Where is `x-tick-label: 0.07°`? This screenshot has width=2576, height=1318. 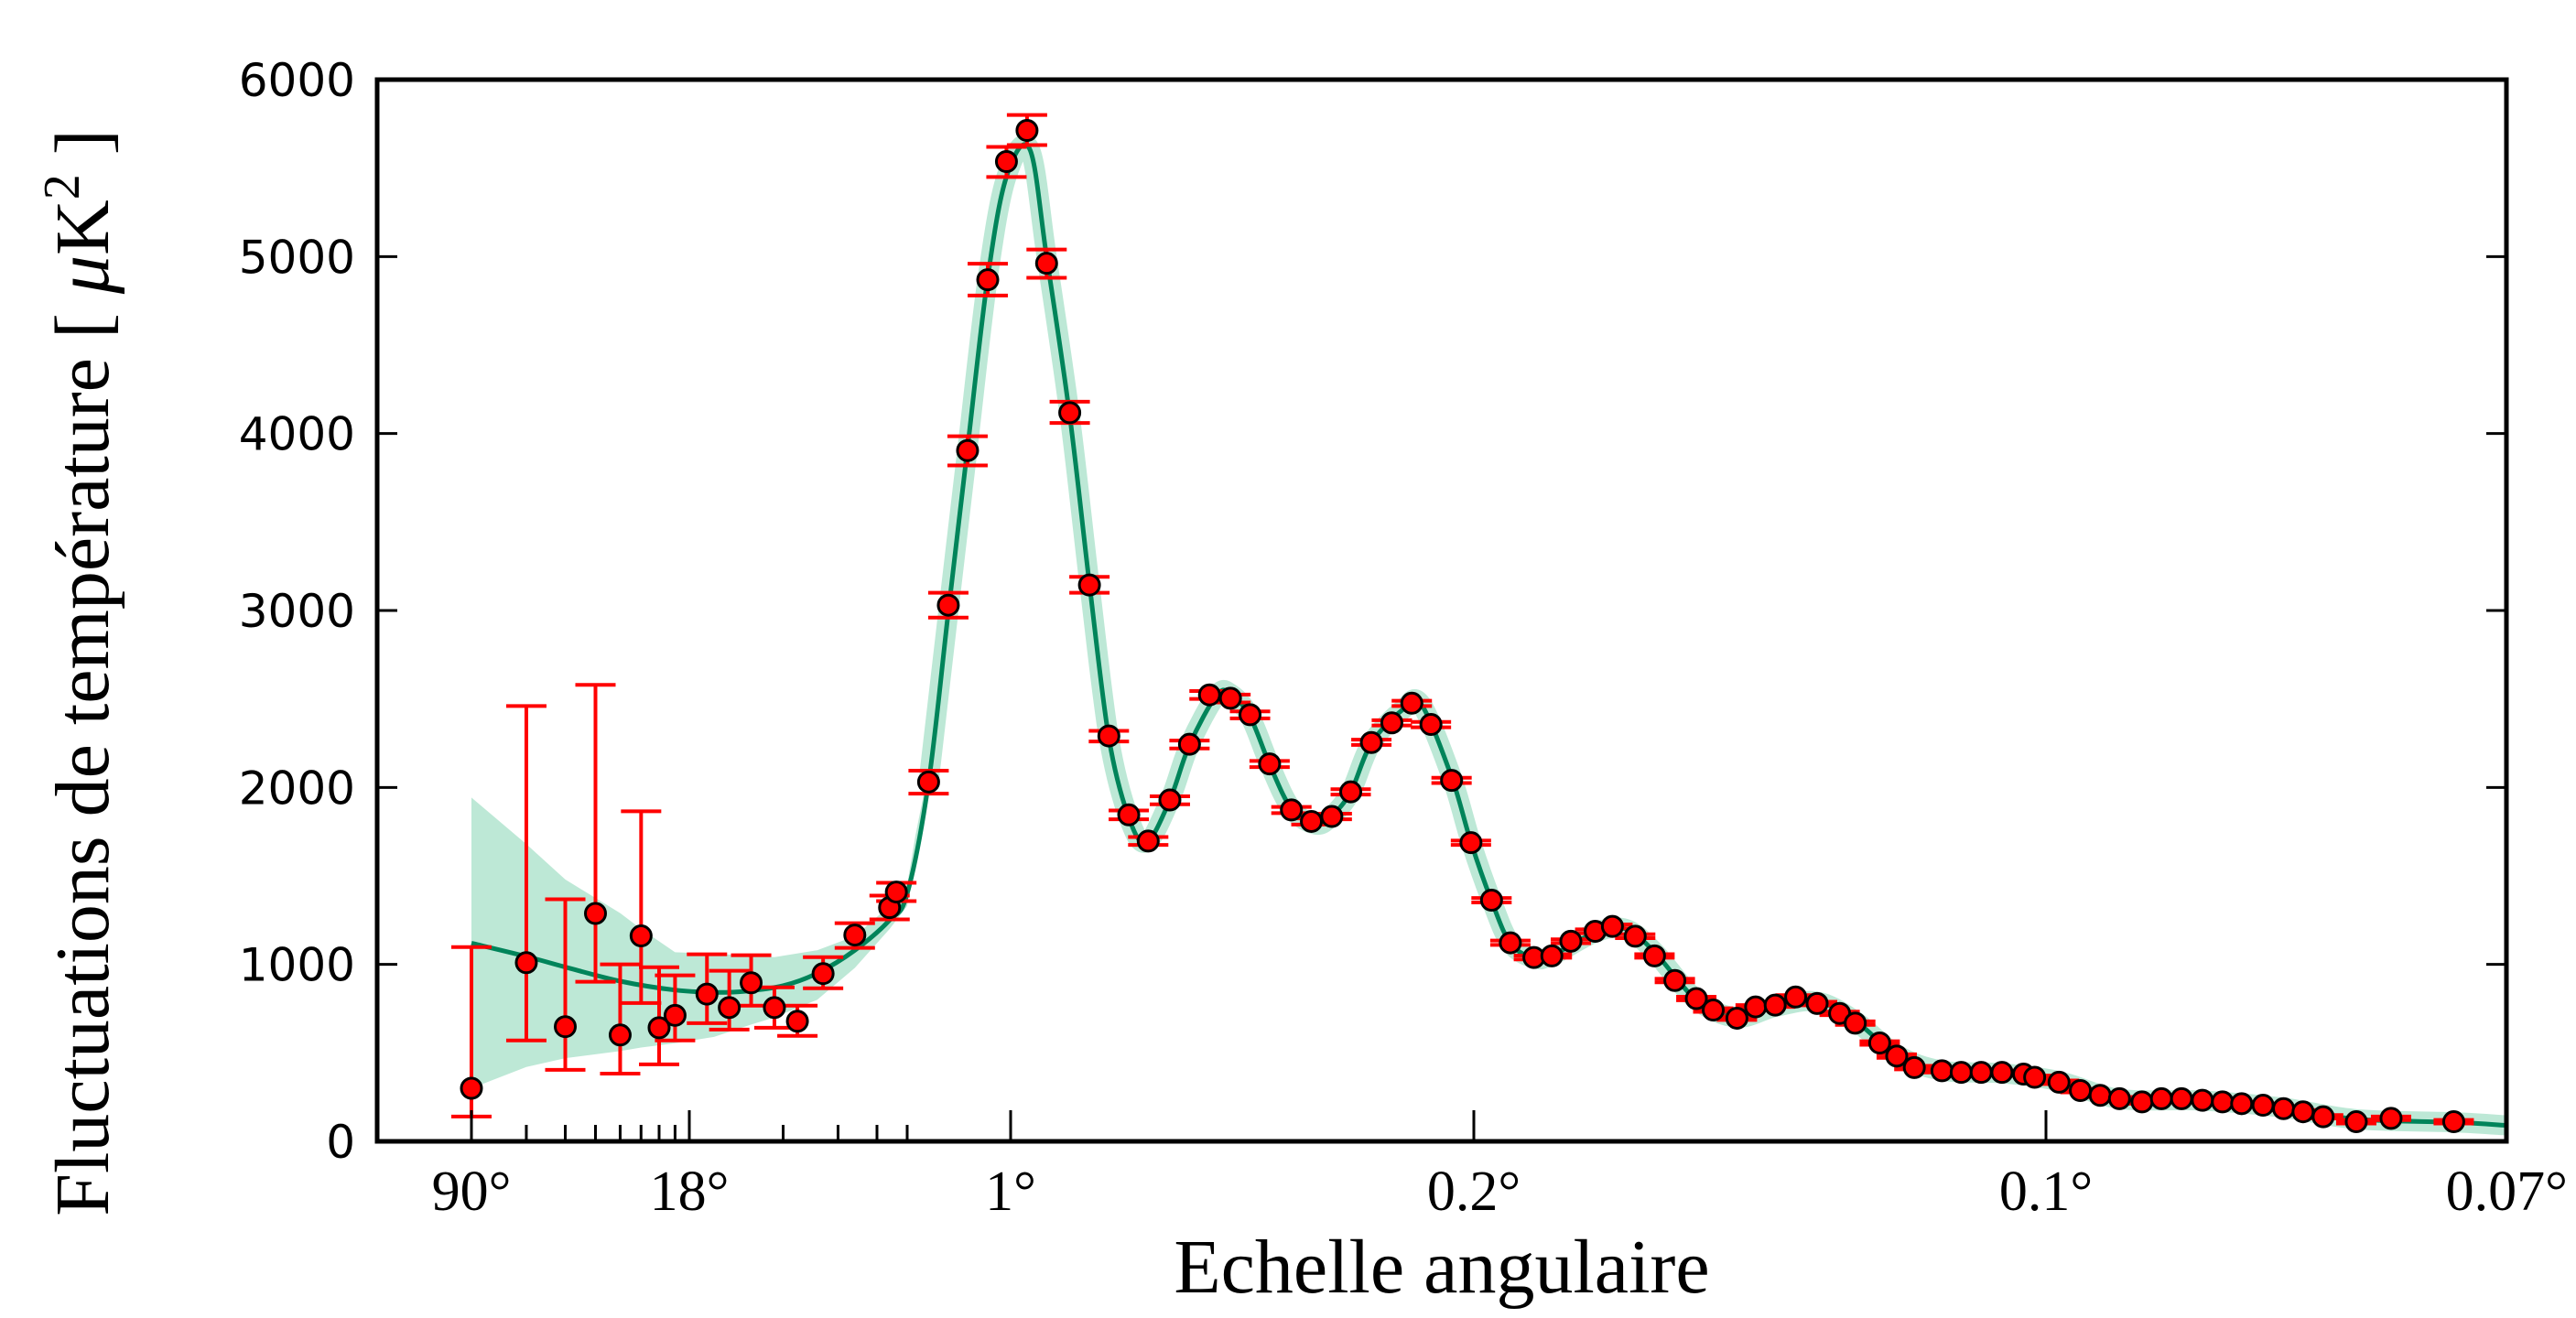 x-tick-label: 0.07° is located at coordinates (2507, 1192).